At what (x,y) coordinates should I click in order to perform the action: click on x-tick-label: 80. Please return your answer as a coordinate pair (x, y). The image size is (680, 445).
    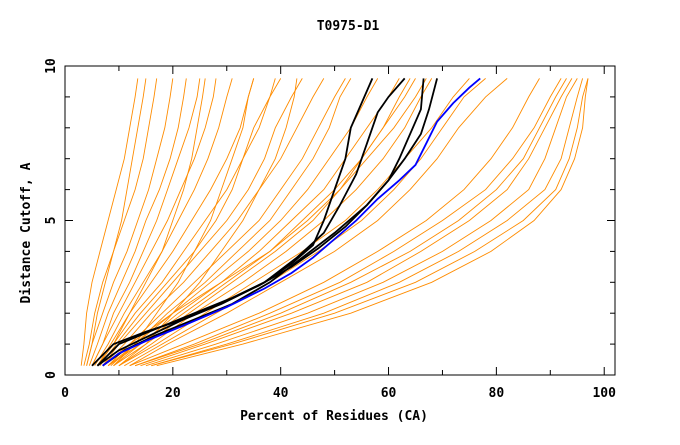
    Looking at the image, I should click on (497, 393).